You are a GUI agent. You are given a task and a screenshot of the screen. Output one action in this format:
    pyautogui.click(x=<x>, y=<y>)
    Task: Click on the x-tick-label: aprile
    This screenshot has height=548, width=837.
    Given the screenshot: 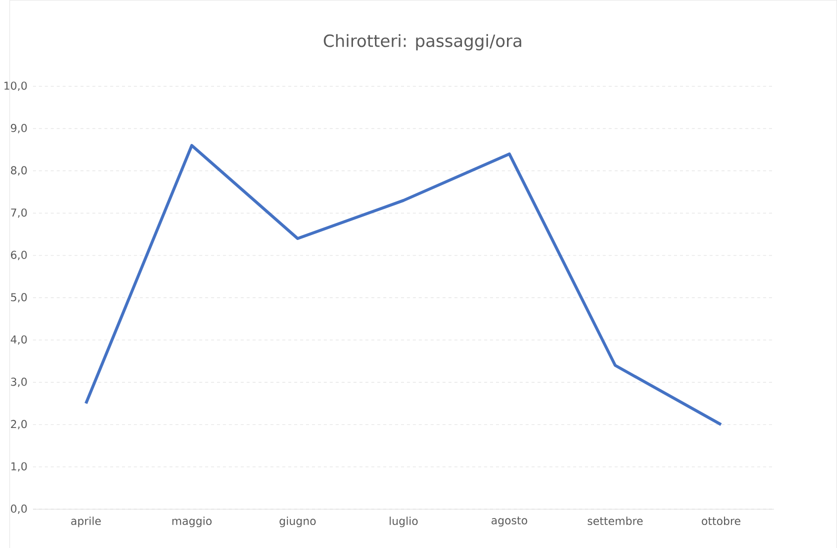 What is the action you would take?
    pyautogui.click(x=86, y=521)
    